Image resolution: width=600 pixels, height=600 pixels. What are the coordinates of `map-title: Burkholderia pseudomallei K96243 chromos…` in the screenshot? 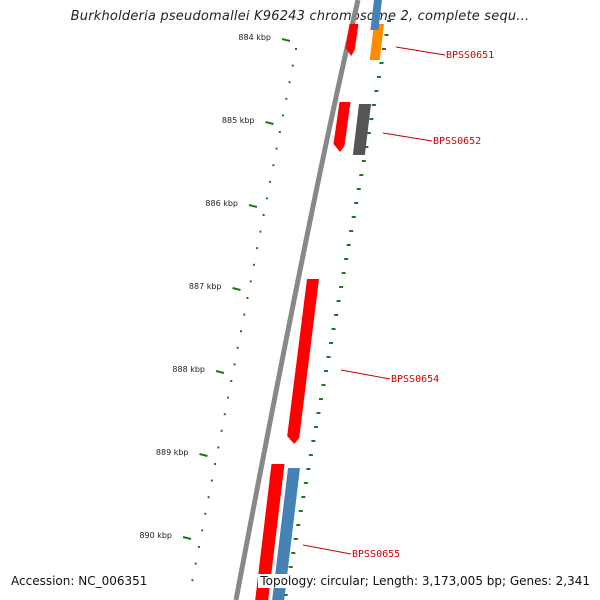 It's located at (300, 16).